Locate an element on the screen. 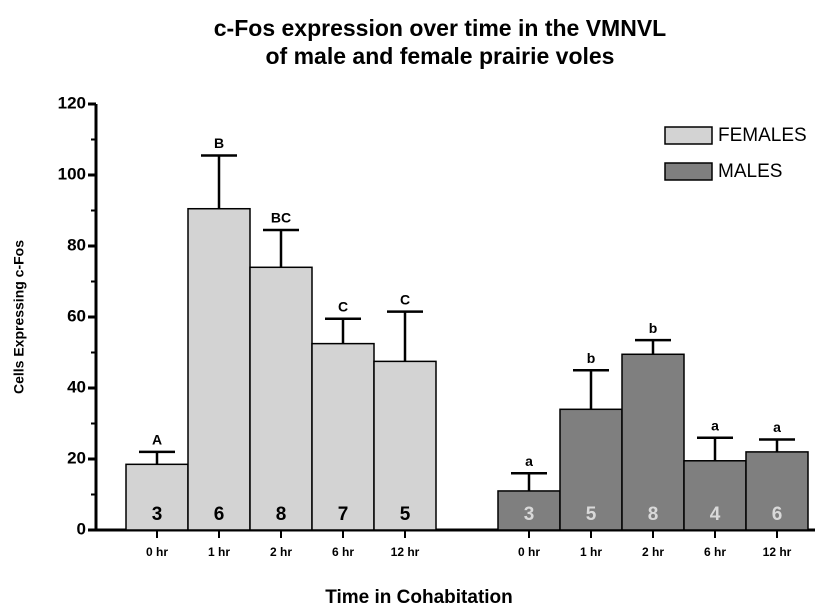 The image size is (838, 614). legend-label: FEMALES is located at coordinates (762, 135).